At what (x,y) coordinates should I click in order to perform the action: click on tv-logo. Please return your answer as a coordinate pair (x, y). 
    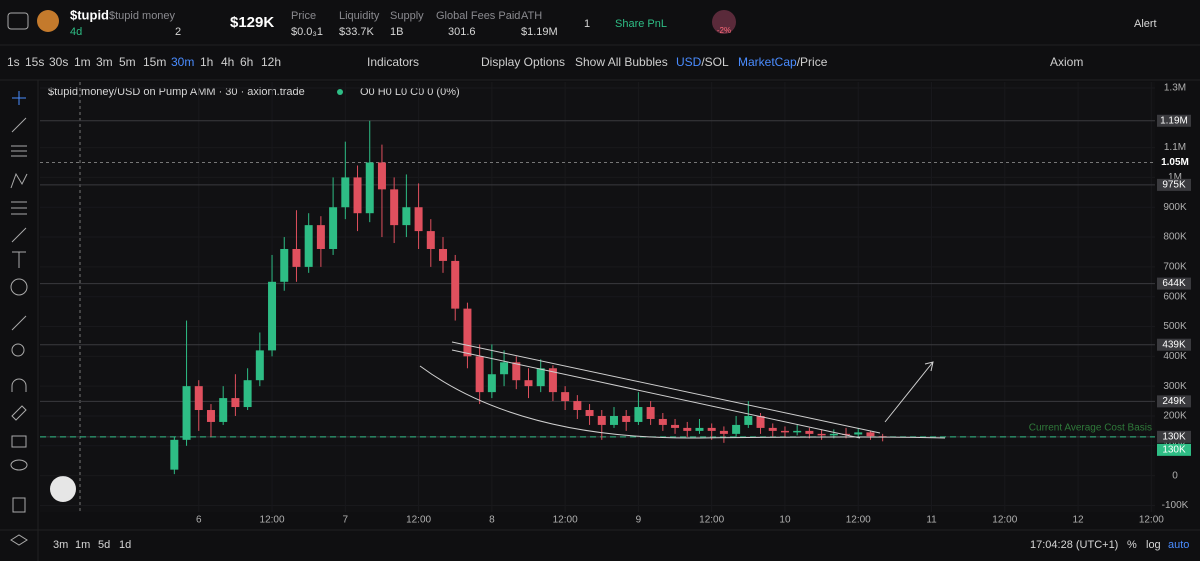
    Looking at the image, I should click on (63, 489).